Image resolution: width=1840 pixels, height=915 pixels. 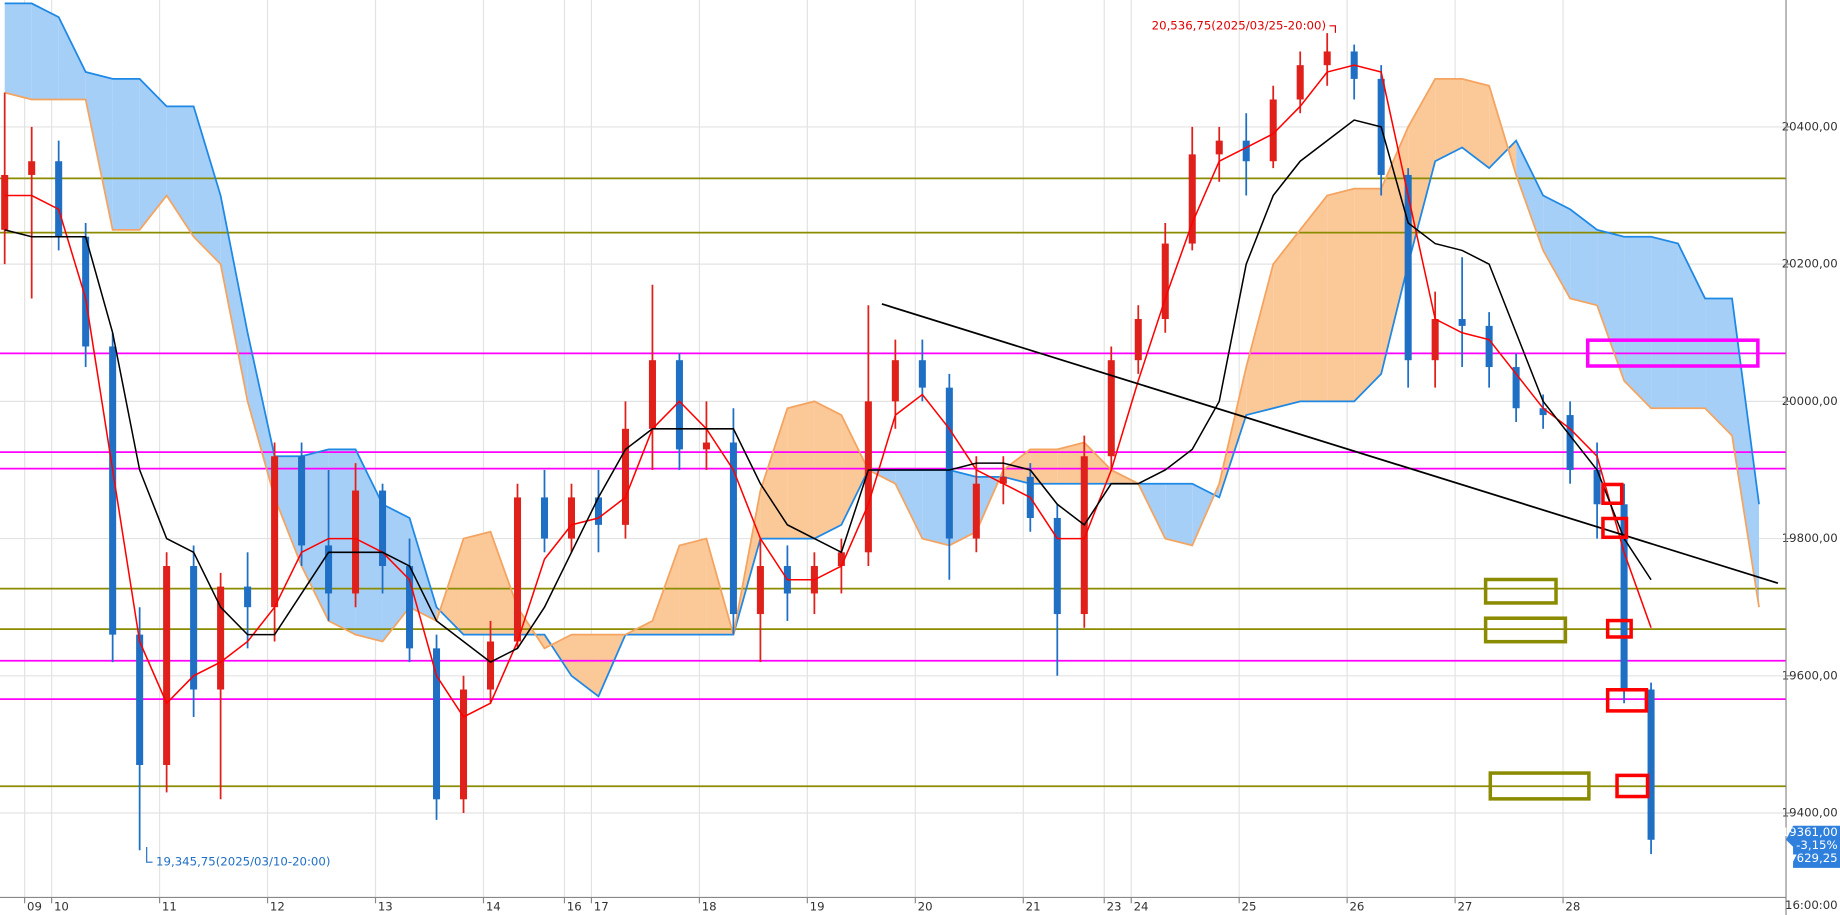 What do you see at coordinates (1356, 906) in the screenshot?
I see `x-tick-label: 26` at bounding box center [1356, 906].